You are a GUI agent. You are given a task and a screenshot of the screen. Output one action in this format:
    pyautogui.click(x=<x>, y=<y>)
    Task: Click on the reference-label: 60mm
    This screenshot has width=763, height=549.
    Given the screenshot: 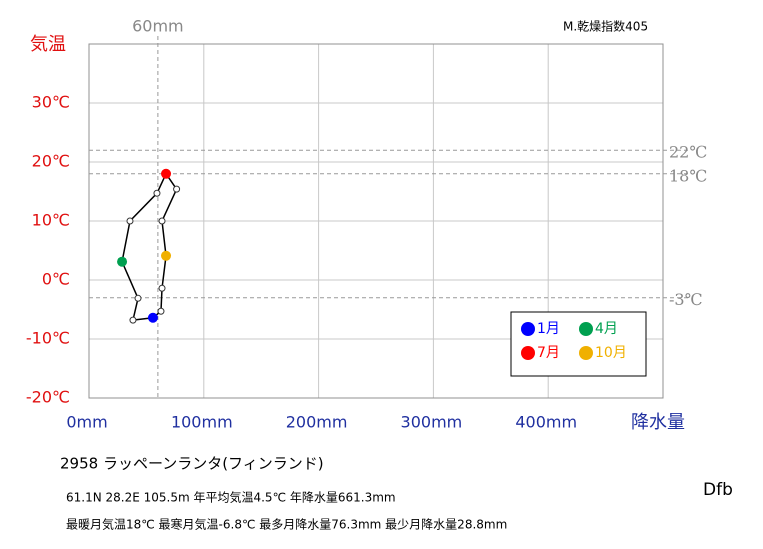 What is the action you would take?
    pyautogui.click(x=158, y=26)
    